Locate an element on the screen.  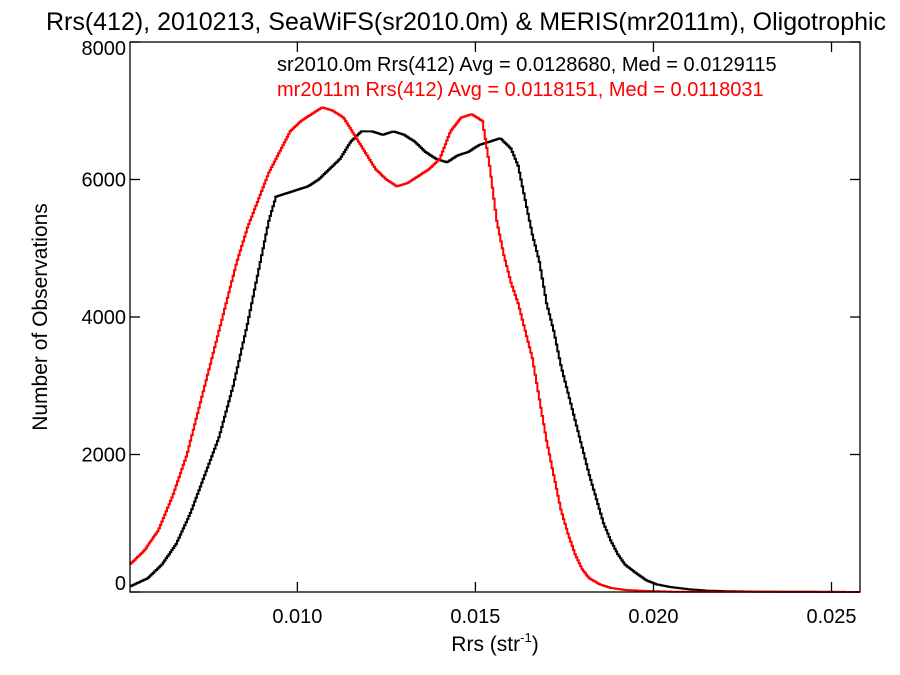
y-tick-label: 0 is located at coordinates (120, 584).